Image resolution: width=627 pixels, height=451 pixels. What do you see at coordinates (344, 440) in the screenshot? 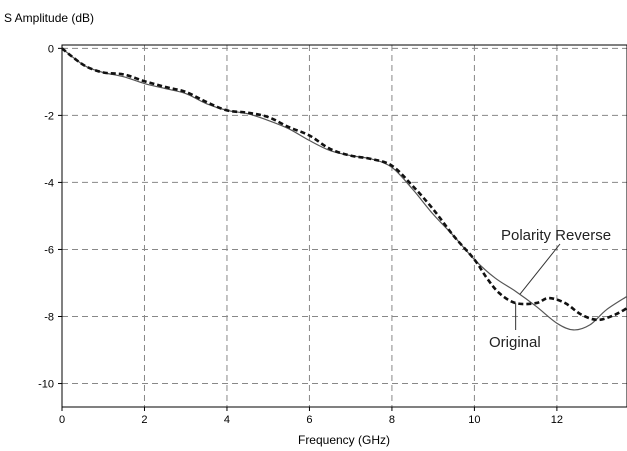
I see `x-axis-title: Frequency (GHz)` at bounding box center [344, 440].